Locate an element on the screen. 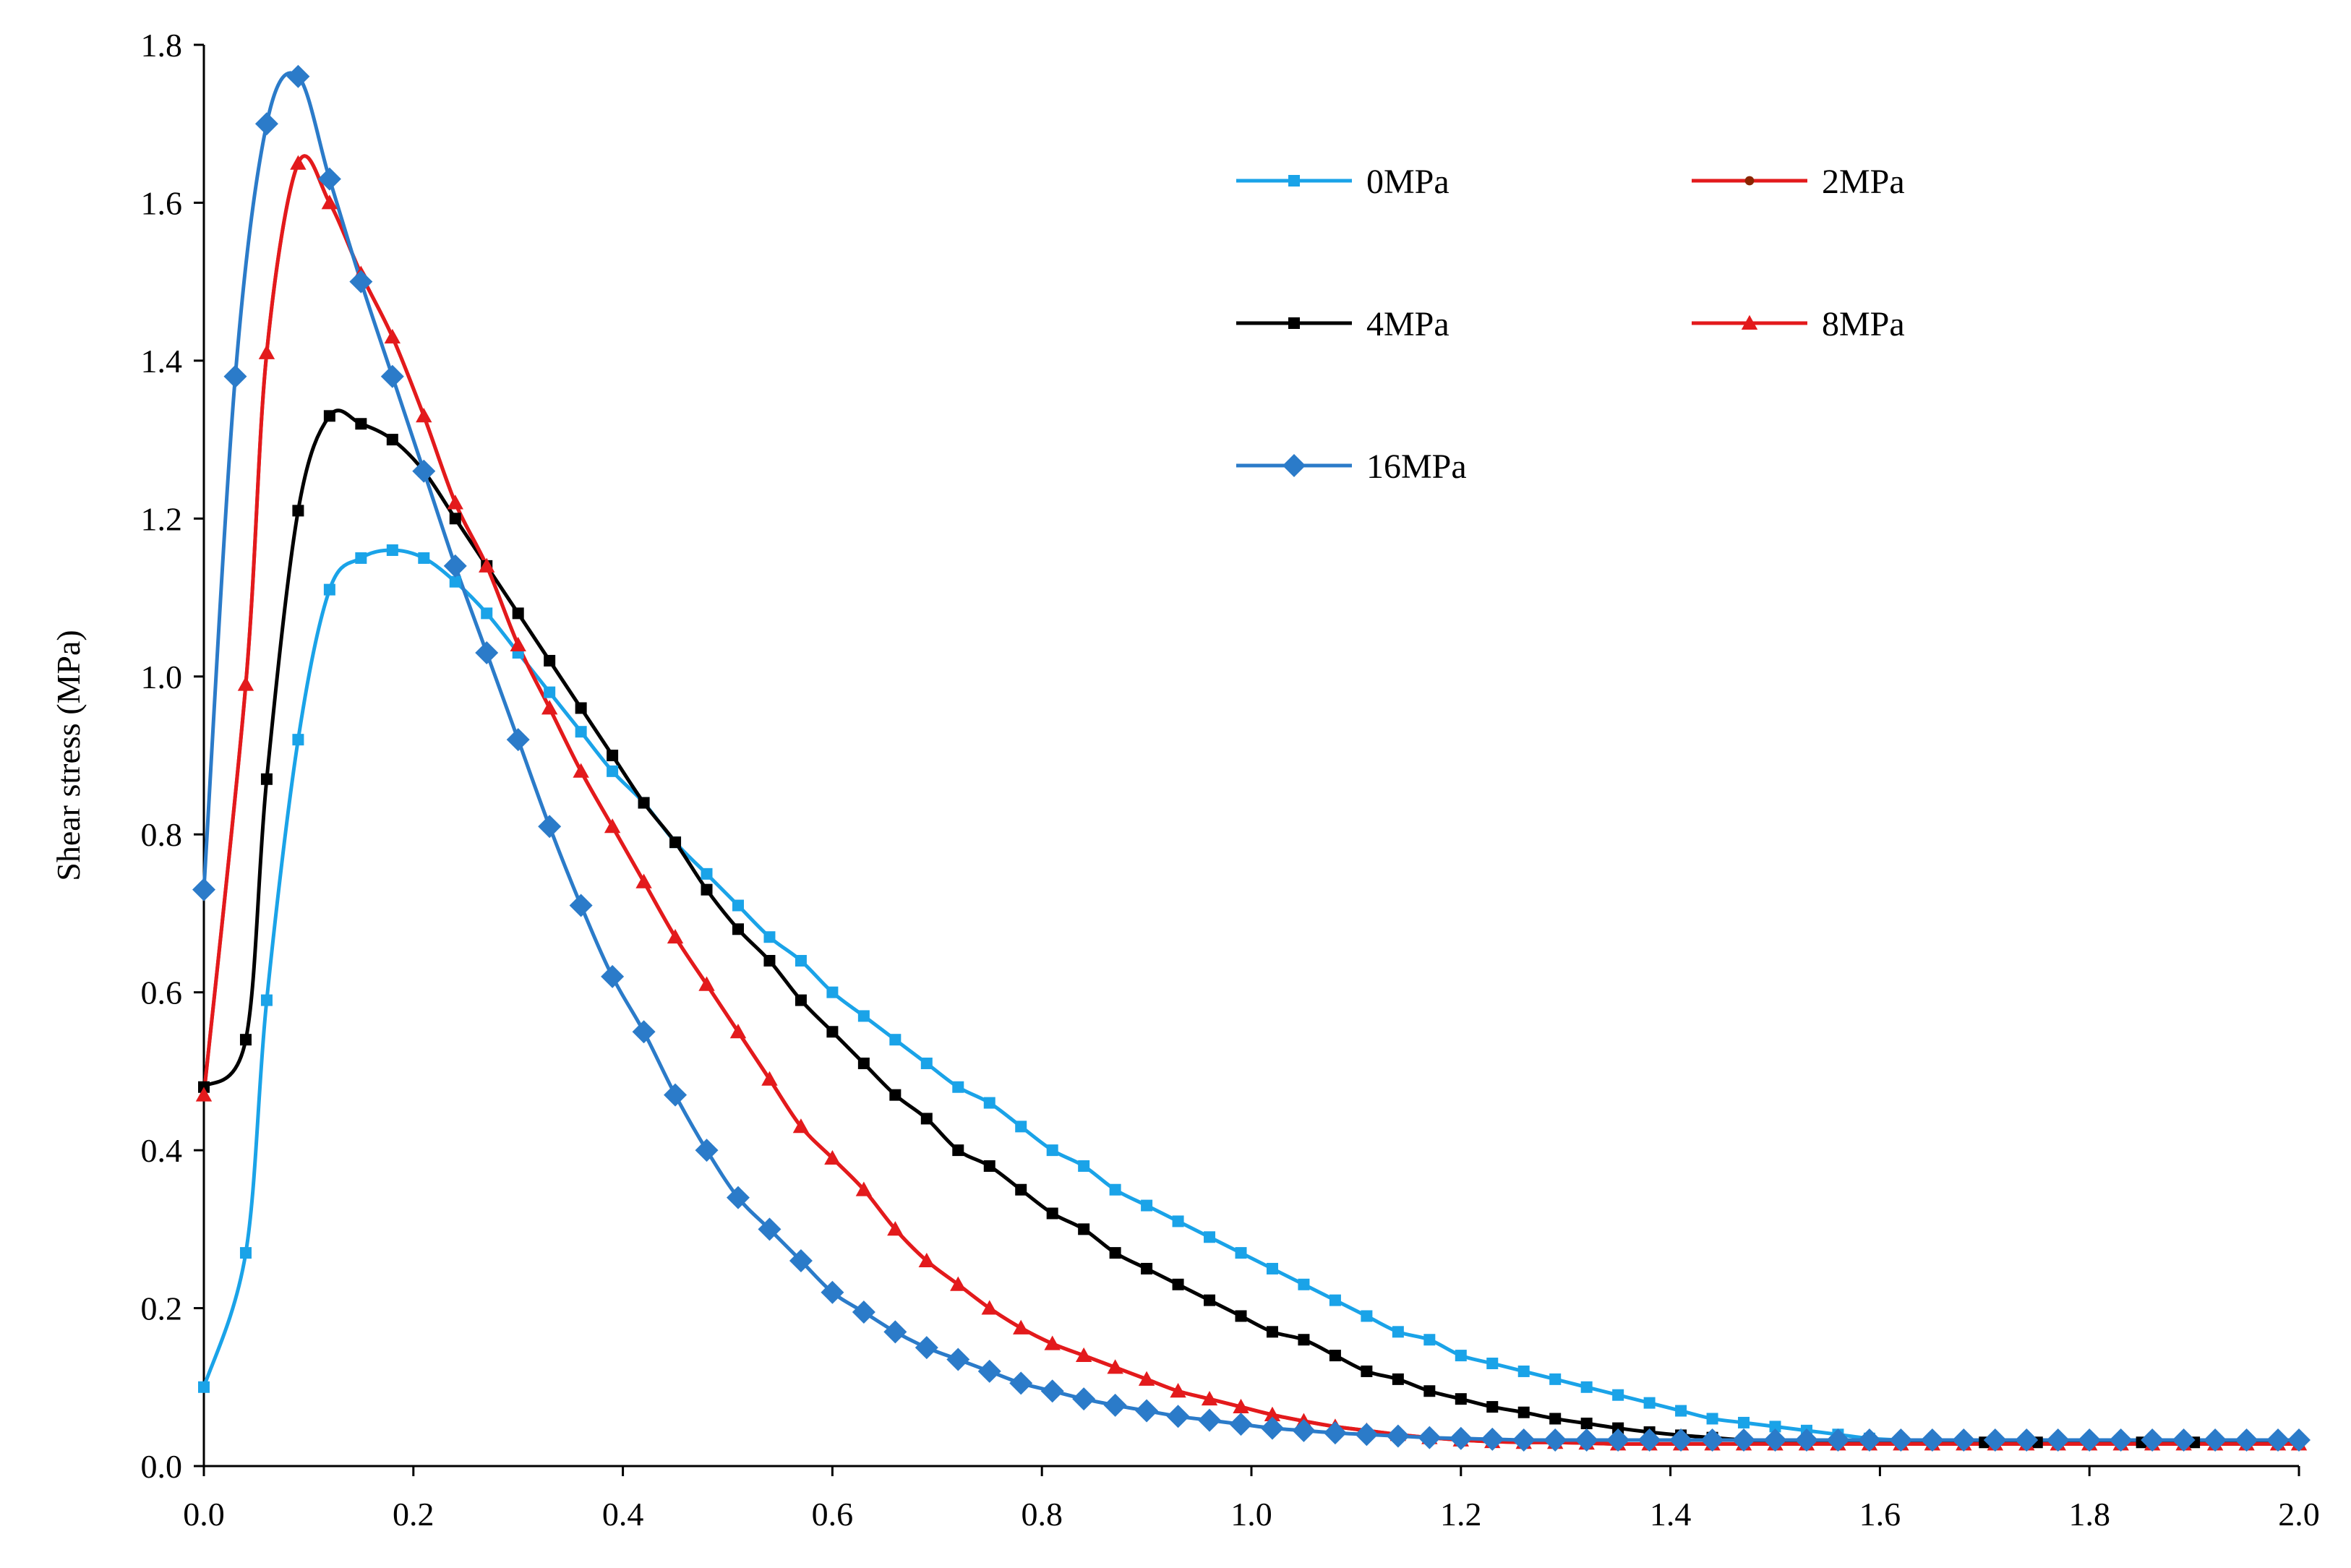 This screenshot has width=2351, height=1568. legend-label-2mpa: 2MPa is located at coordinates (1864, 182).